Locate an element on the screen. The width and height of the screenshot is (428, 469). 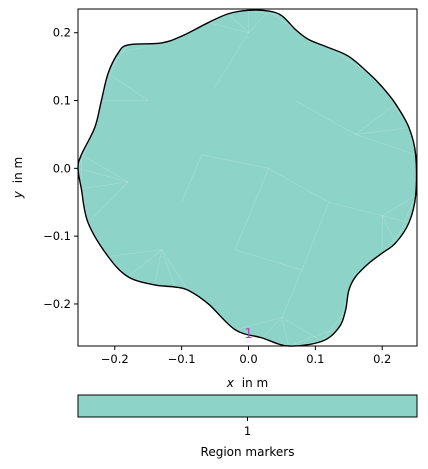
y-tick-label: 0.2 is located at coordinates (62, 33).